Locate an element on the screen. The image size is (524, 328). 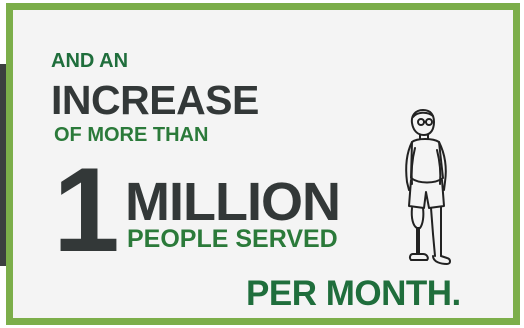
unit-label: MILLION is located at coordinates (233, 202).